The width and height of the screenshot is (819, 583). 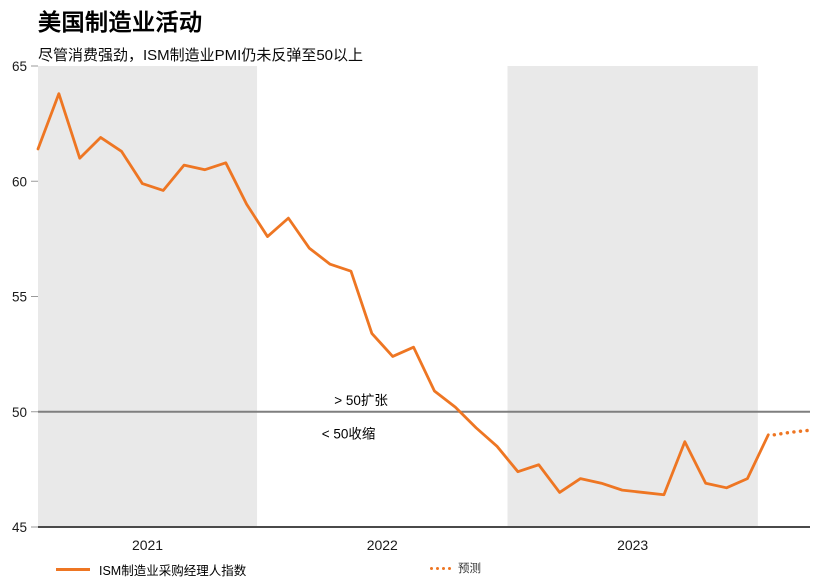 What do you see at coordinates (349, 433) in the screenshot?
I see `annotation-contraction: < 50收缩` at bounding box center [349, 433].